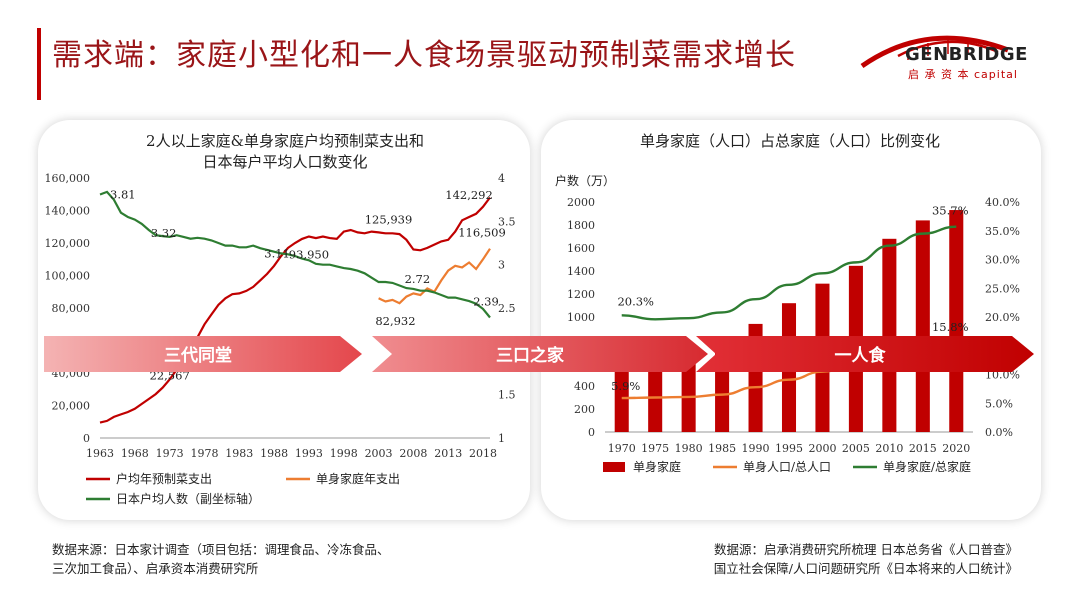  Describe the element at coordinates (413, 453) in the screenshot. I see `x-tick: 2008` at that location.